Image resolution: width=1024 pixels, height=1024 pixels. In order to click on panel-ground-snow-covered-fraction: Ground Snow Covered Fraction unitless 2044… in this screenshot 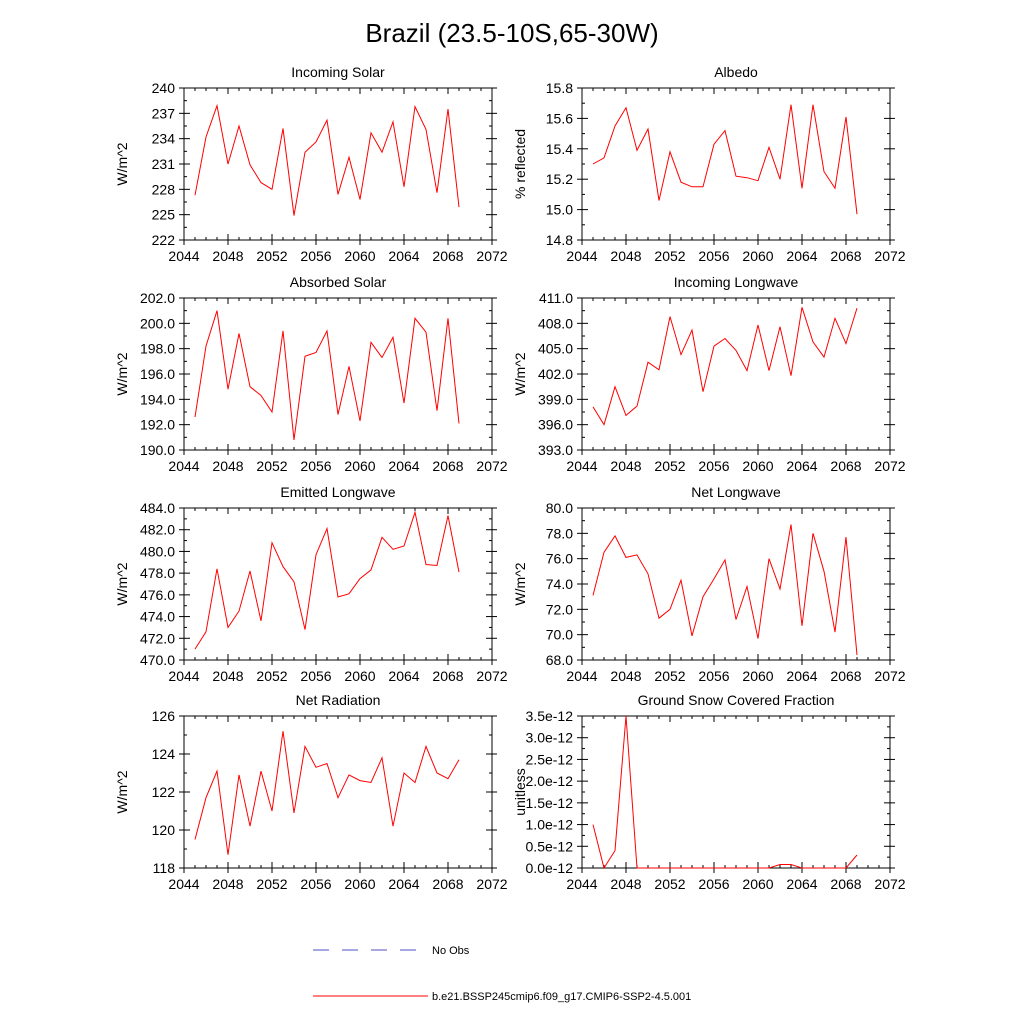, I will do `click(709, 792)`.